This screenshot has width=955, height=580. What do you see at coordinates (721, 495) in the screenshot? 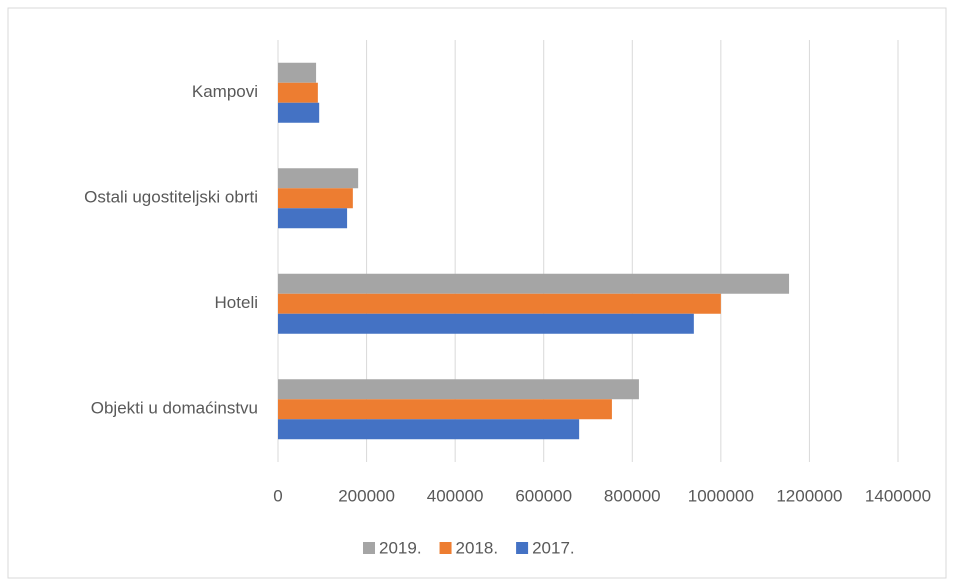
I see `x-tick-label: 1000000` at bounding box center [721, 495].